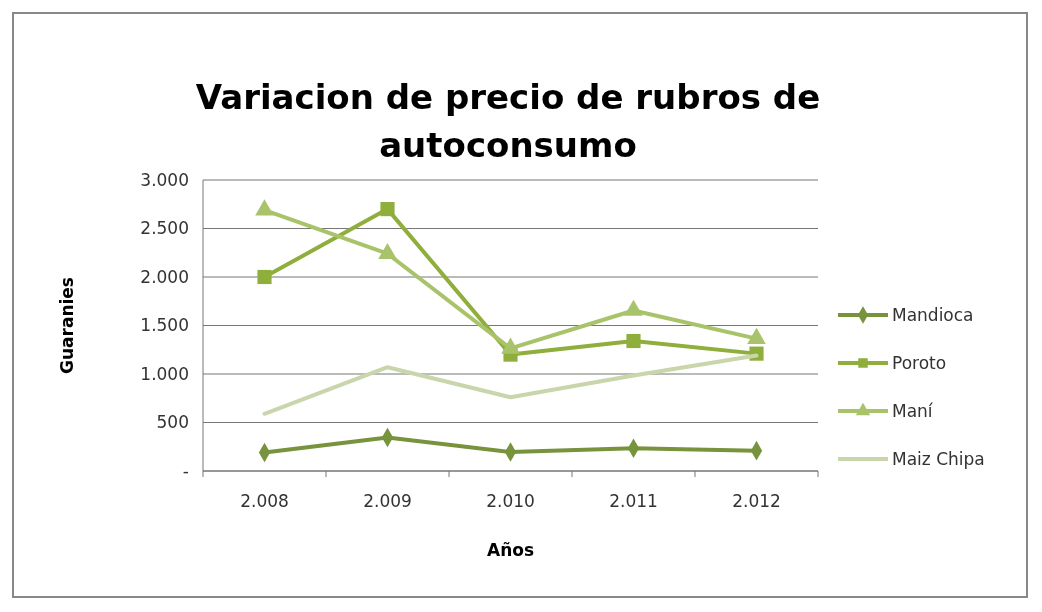 The height and width of the screenshot is (612, 1042). I want to click on legend-label: Poroto, so click(919, 362).